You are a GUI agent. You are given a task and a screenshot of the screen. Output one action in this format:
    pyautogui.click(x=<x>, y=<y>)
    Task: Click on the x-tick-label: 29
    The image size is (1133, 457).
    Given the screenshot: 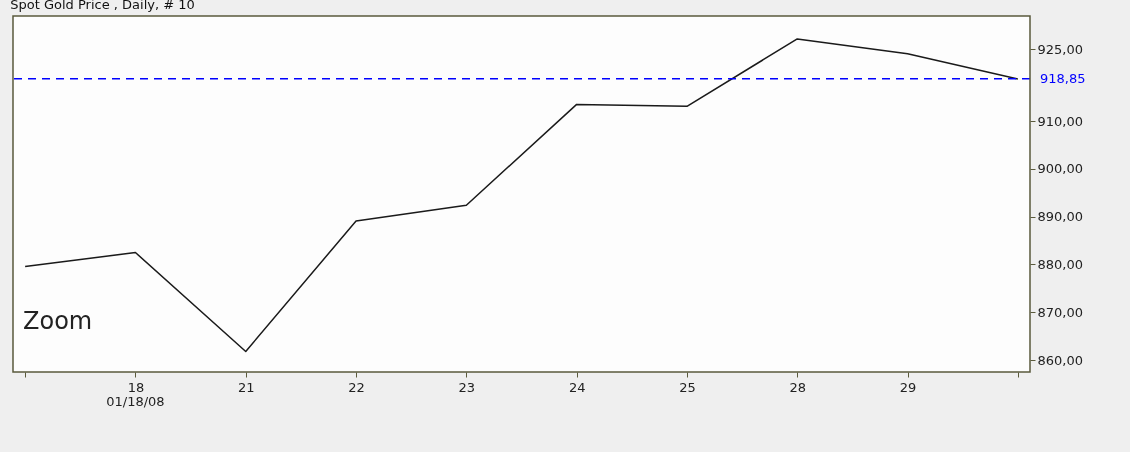 What is the action you would take?
    pyautogui.click(x=908, y=387)
    